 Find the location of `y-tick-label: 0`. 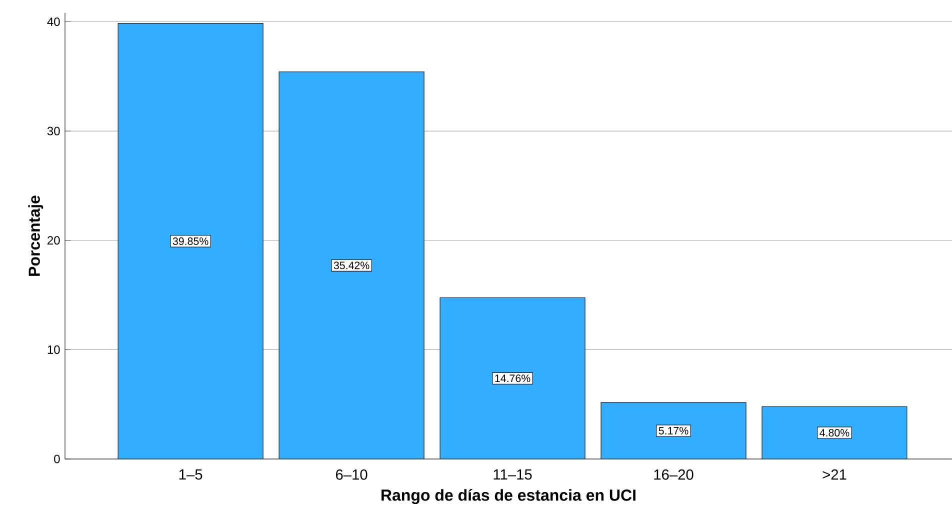

y-tick-label: 0 is located at coordinates (57, 459).